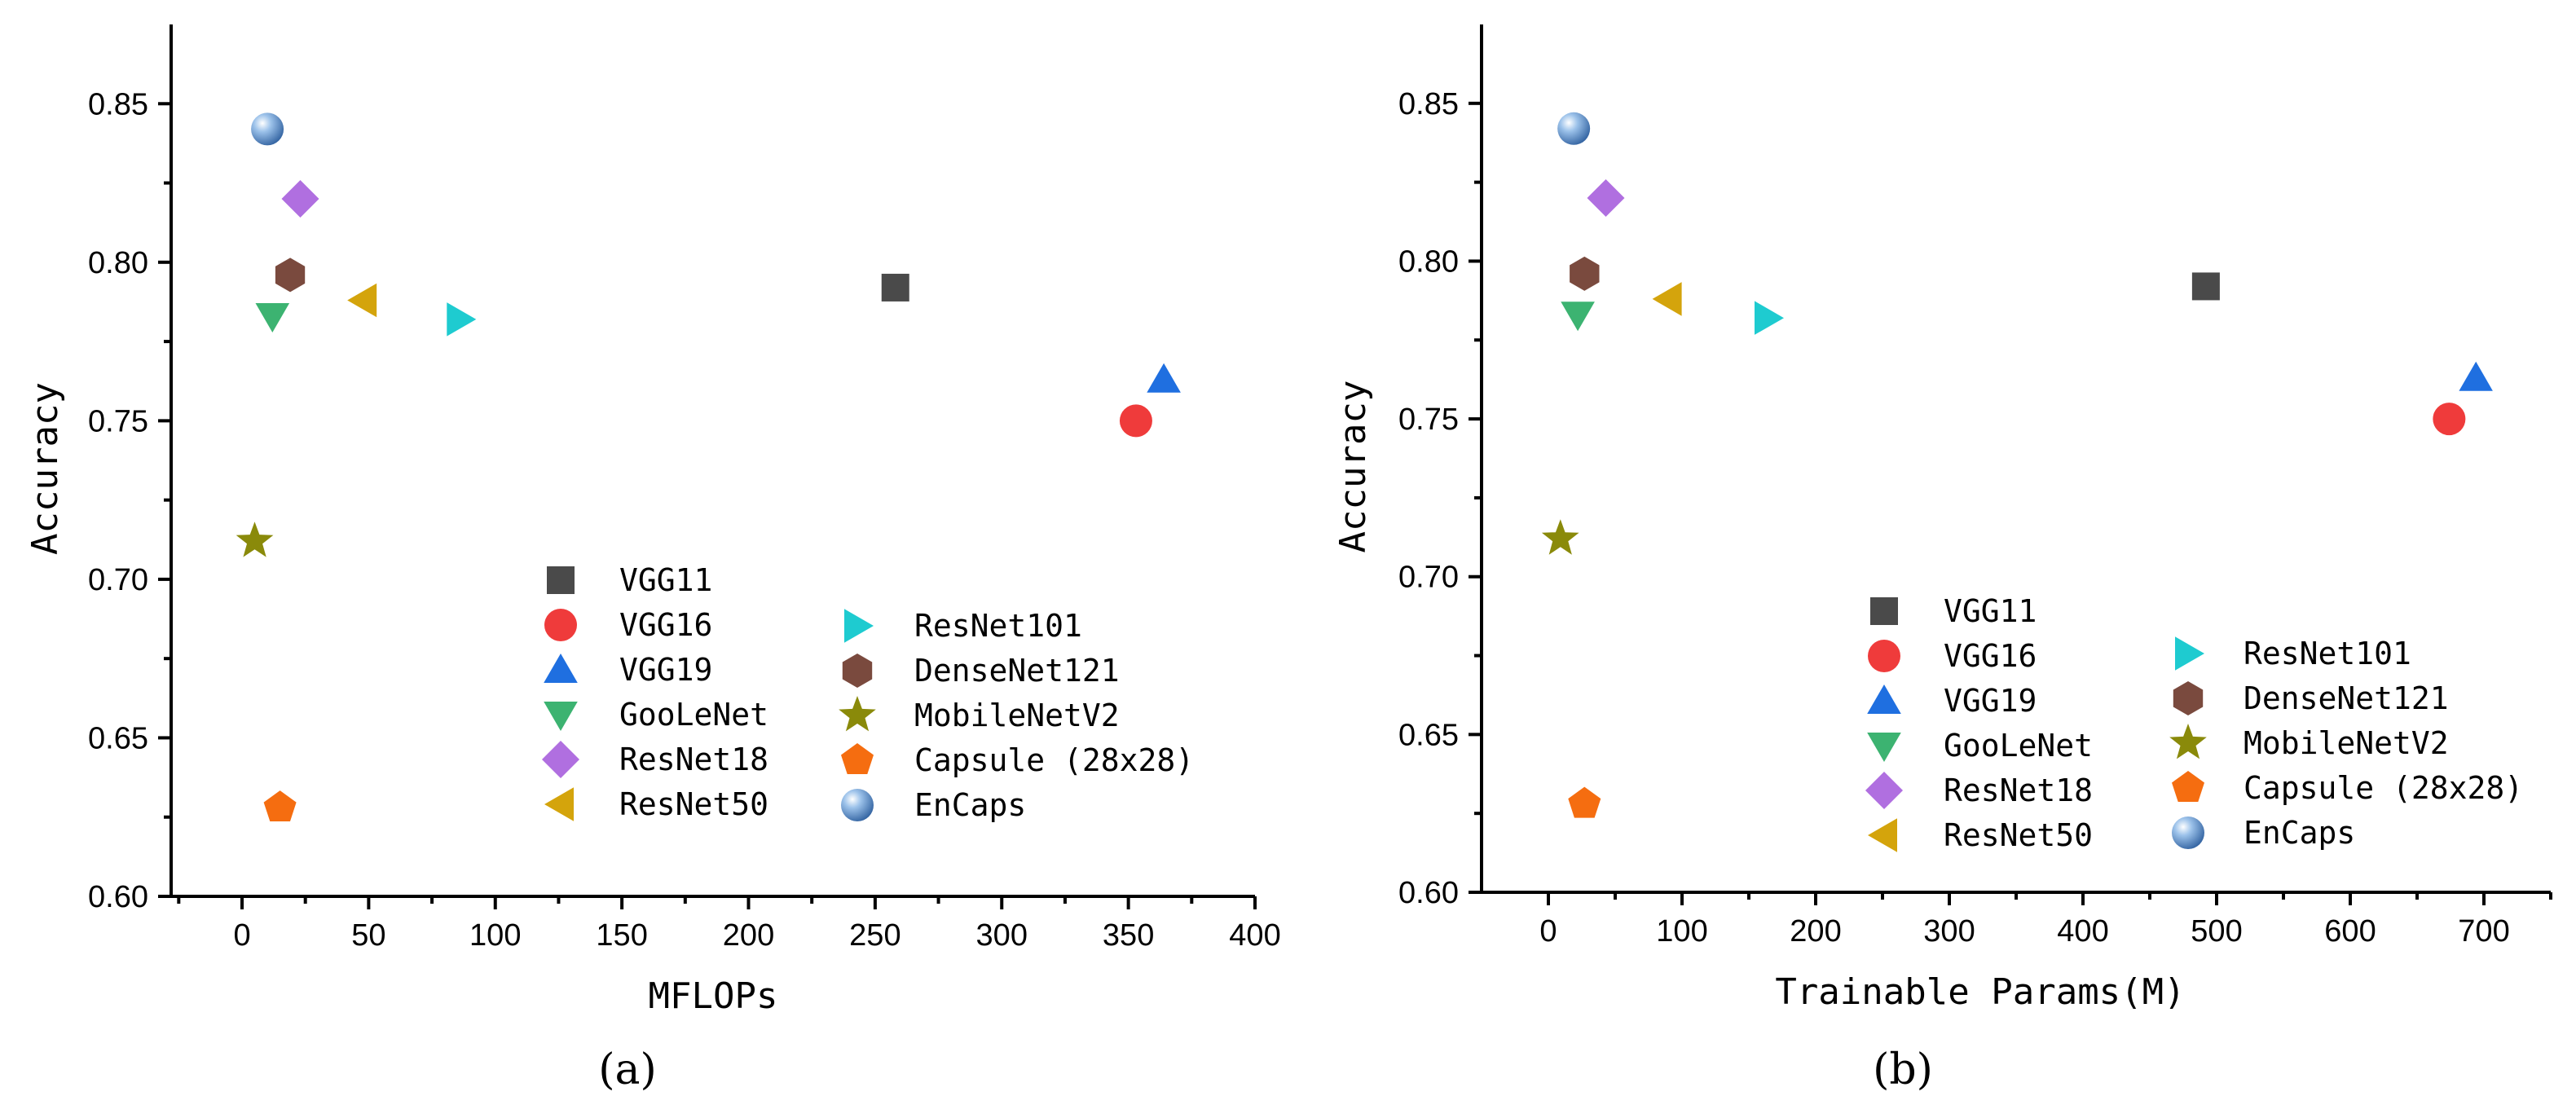 The width and height of the screenshot is (2576, 1118). What do you see at coordinates (874, 935) in the screenshot?
I see `x-tick-label: 250` at bounding box center [874, 935].